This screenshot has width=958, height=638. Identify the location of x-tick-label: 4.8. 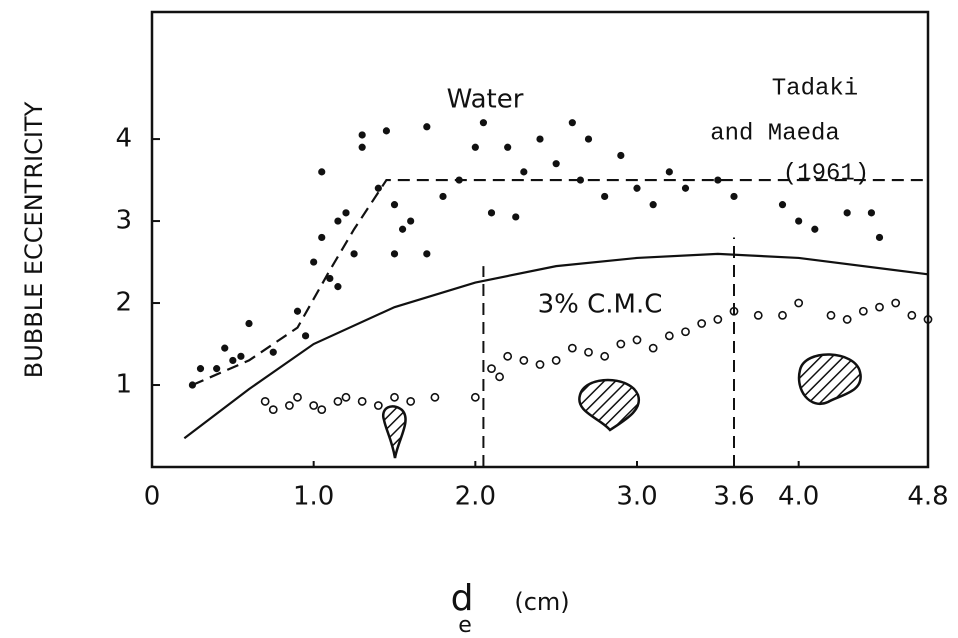
(927, 497).